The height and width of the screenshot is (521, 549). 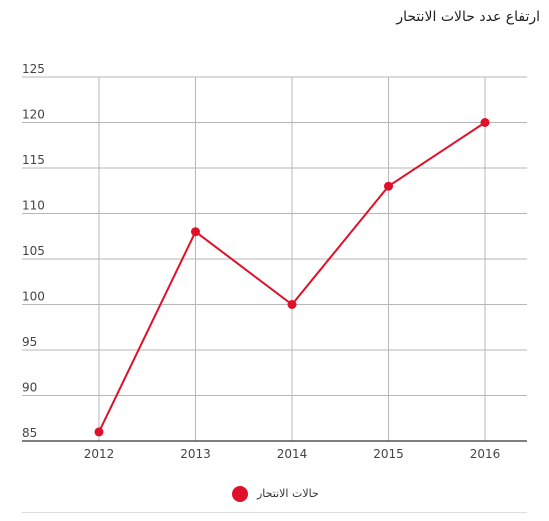 I want to click on y-tick-label: 95, so click(x=29, y=342).